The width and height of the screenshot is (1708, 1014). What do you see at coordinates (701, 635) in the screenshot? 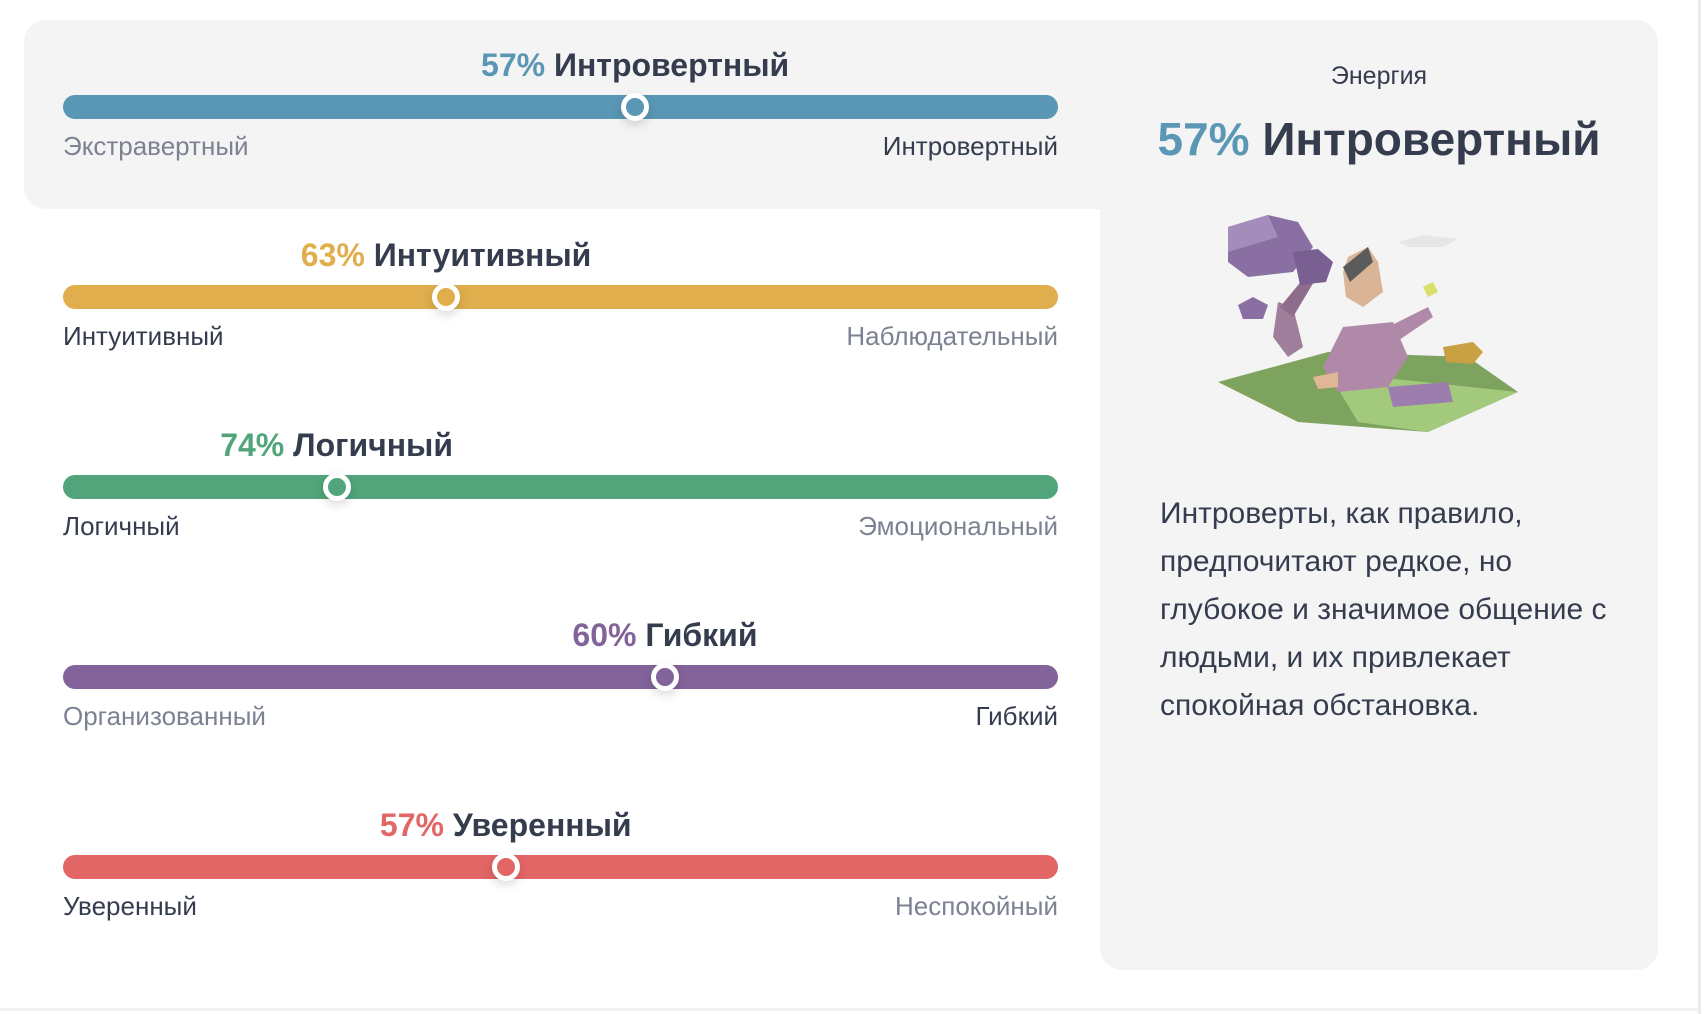
I see `trait-name: Гибкий` at bounding box center [701, 635].